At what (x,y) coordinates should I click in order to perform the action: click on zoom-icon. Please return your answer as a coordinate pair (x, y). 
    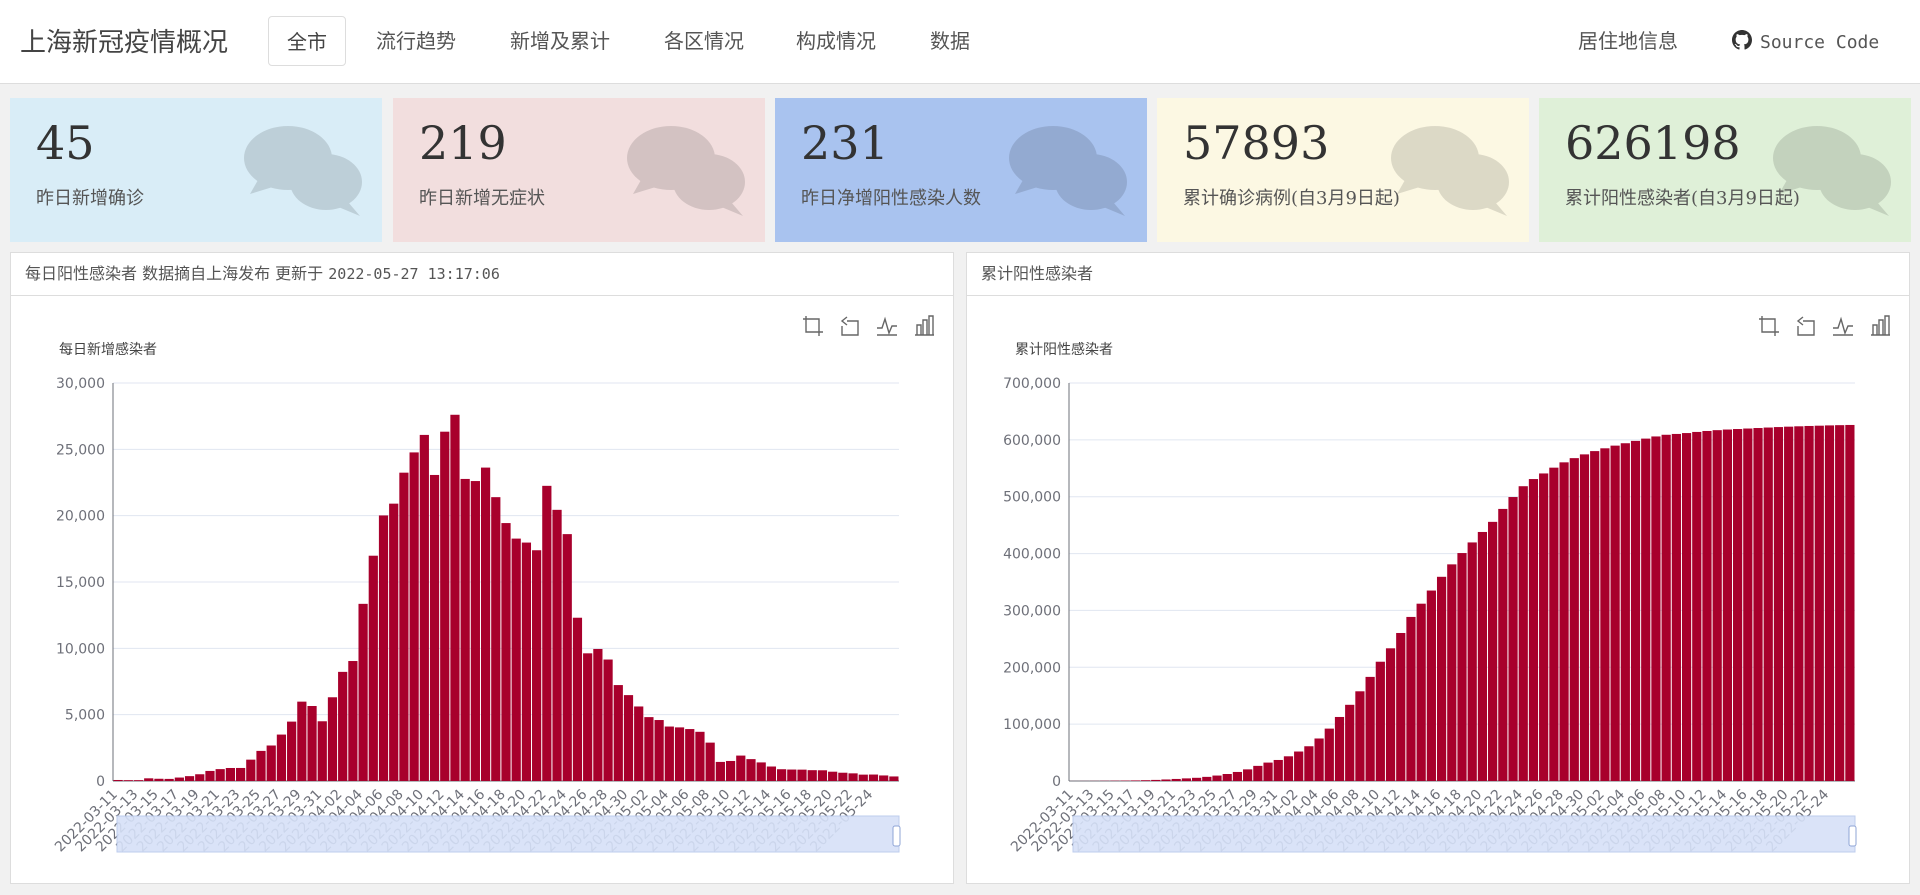
    Looking at the image, I should click on (1769, 328).